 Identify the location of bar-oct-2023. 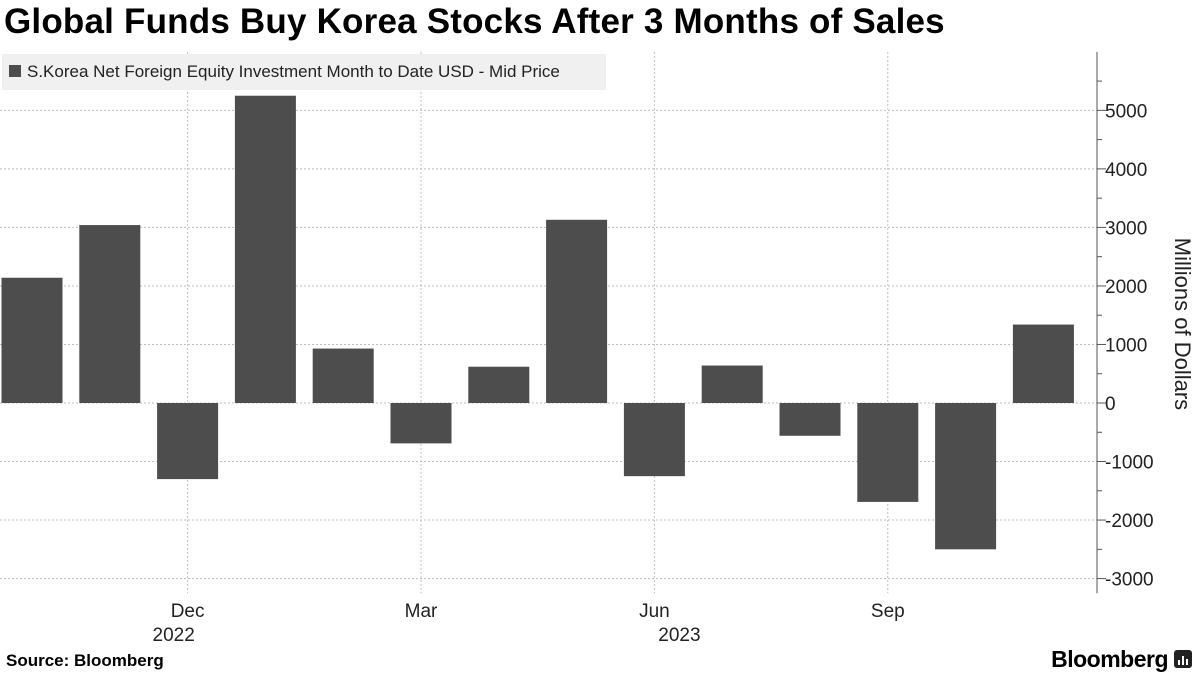
(966, 476).